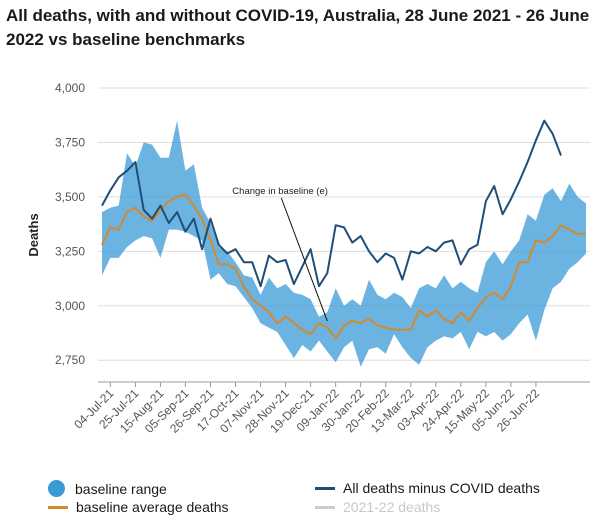 The height and width of the screenshot is (531, 597). I want to click on legend-item-all-deaths-minus-covid: All deaths minus COVID deaths, so click(427, 488).